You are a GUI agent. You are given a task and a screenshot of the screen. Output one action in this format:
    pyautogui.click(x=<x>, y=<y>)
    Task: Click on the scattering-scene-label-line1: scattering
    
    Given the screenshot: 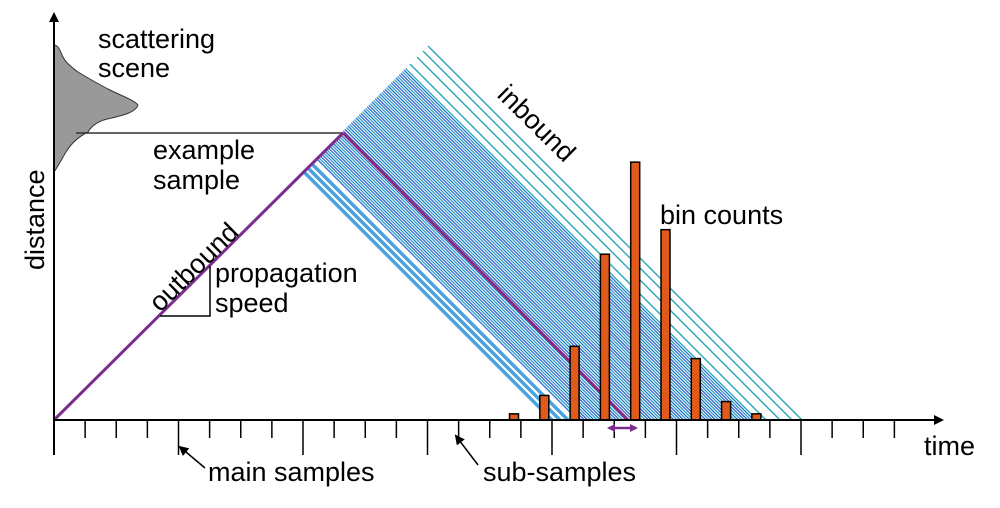 What is the action you would take?
    pyautogui.click(x=156, y=39)
    